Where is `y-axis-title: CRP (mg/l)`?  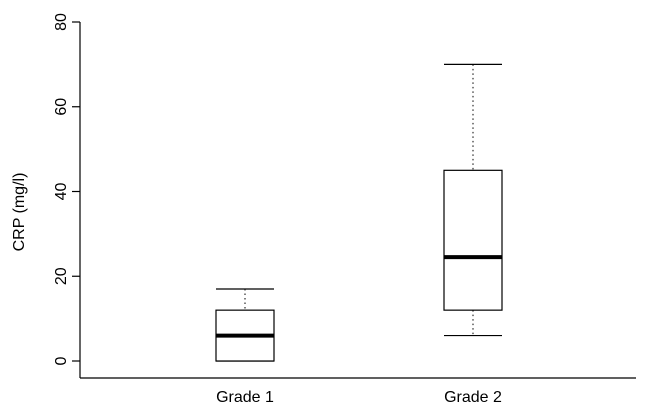
y-axis-title: CRP (mg/l) is located at coordinates (19, 212).